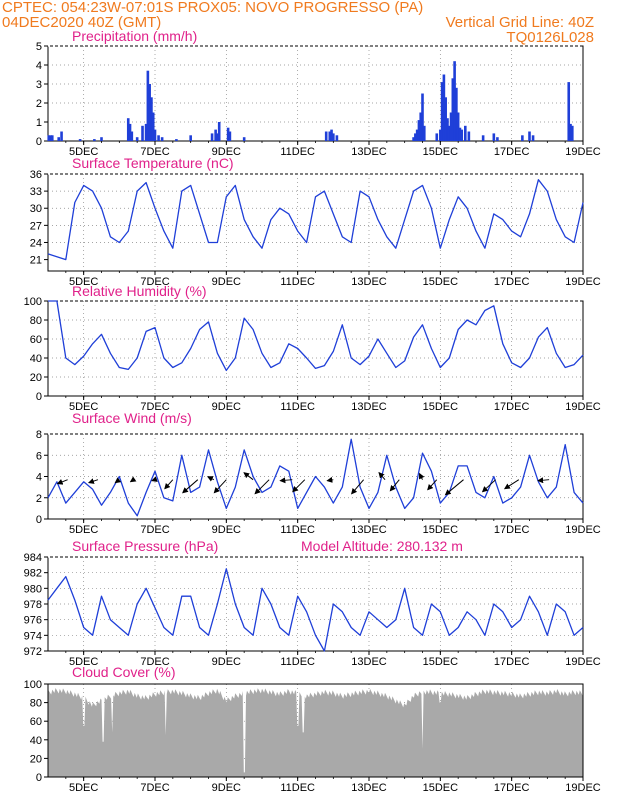 Image resolution: width=618 pixels, height=800 pixels. What do you see at coordinates (315, 732) in the screenshot?
I see `cloud-area` at bounding box center [315, 732].